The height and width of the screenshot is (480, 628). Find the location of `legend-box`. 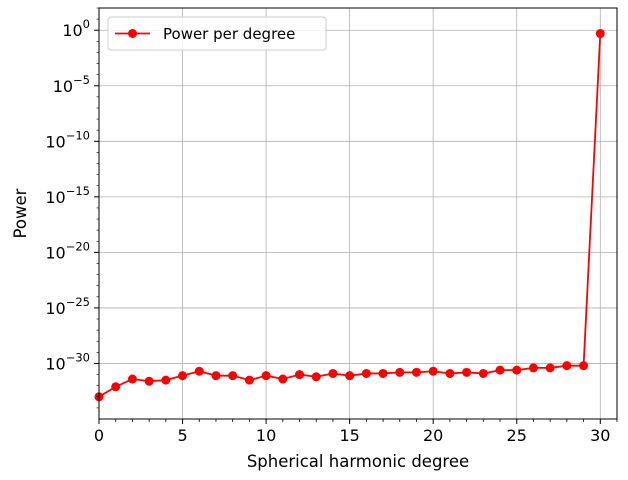

legend-box is located at coordinates (217, 33).